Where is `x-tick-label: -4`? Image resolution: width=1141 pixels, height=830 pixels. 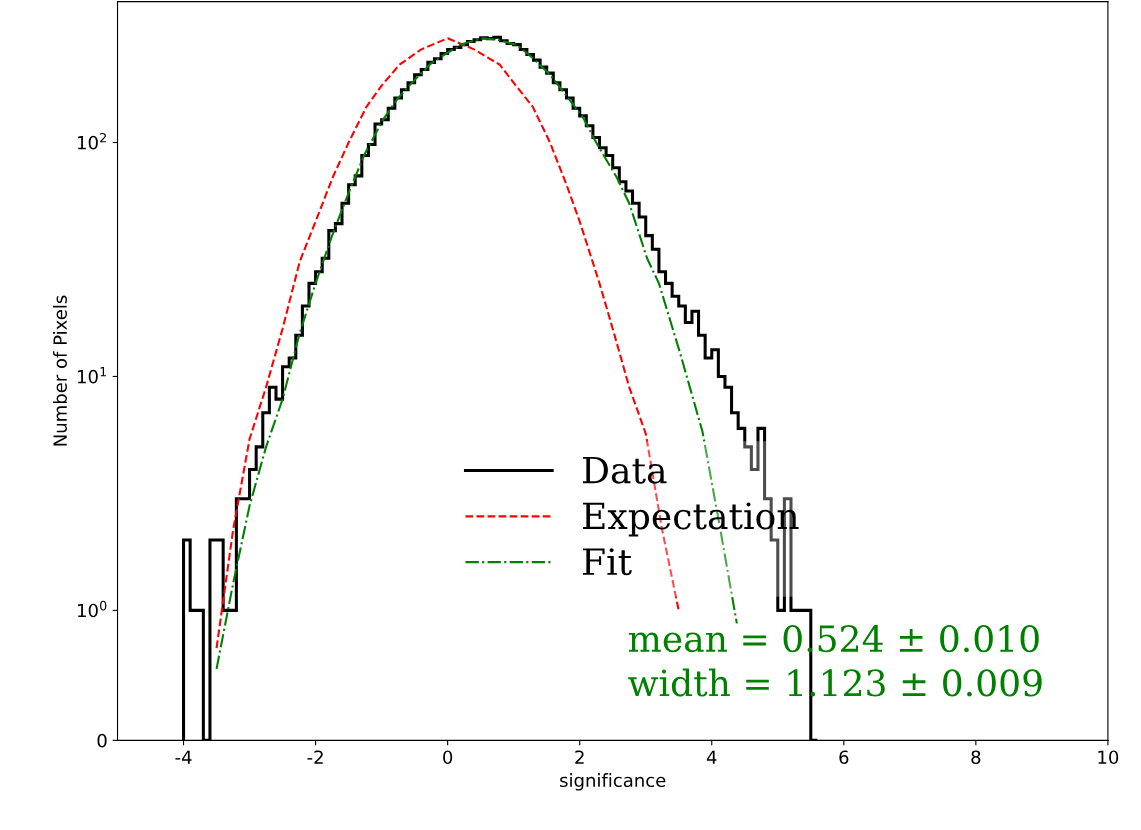
x-tick-label: -4 is located at coordinates (183, 757).